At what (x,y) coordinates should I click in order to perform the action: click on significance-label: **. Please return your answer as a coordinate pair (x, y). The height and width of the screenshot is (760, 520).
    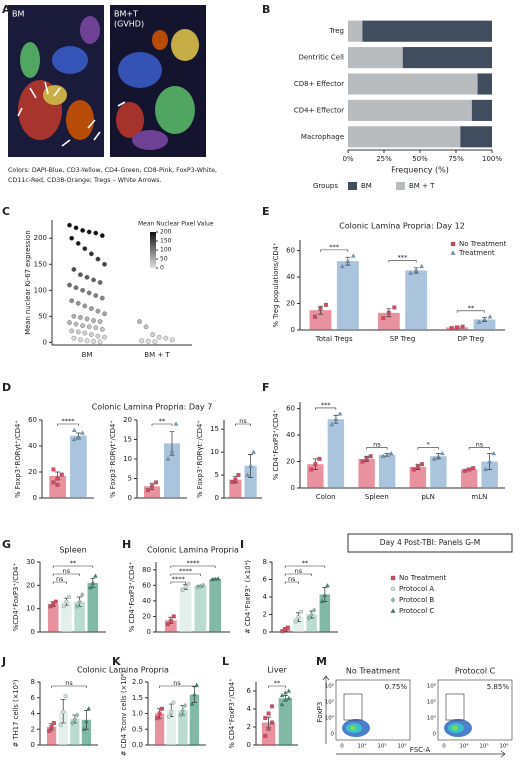
    Looking at the image, I should click on (471, 308).